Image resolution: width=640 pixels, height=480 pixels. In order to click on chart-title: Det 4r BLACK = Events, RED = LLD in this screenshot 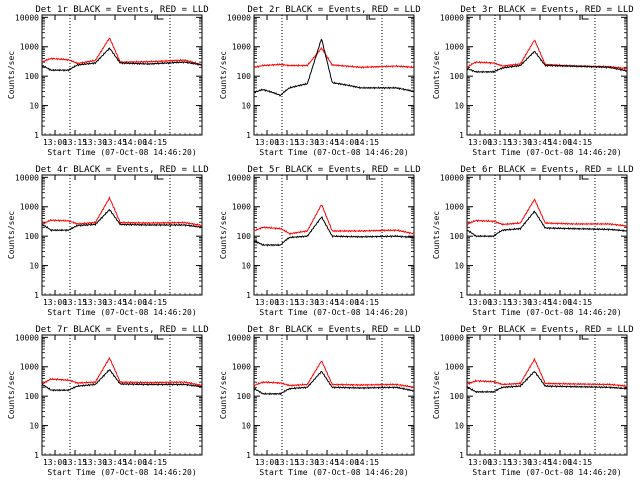, I will do `click(121, 170)`.